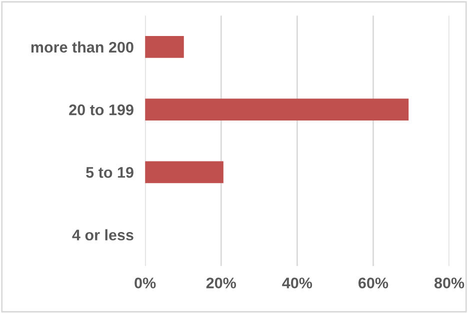 Image resolution: width=468 pixels, height=313 pixels. I want to click on x-tick-label: 60%, so click(373, 283).